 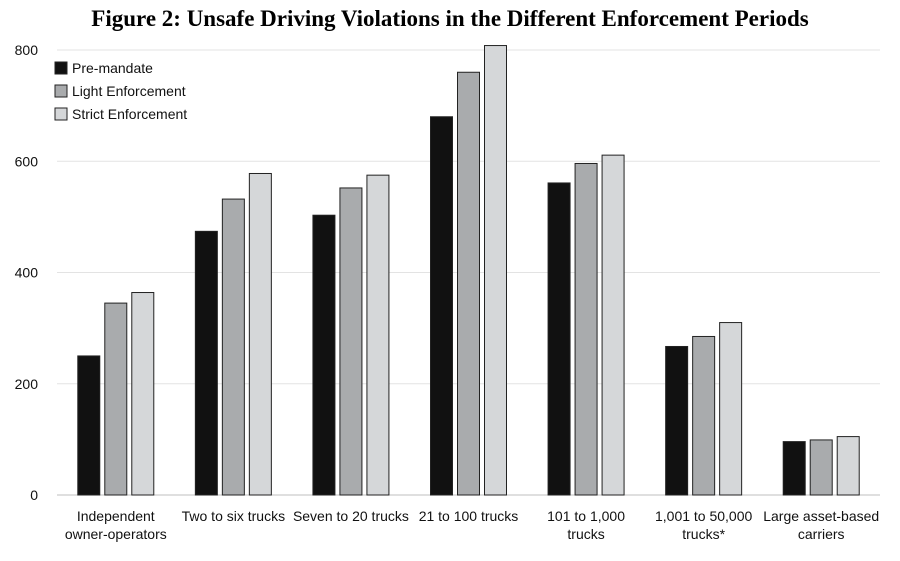 I want to click on y-tick-label: 0, so click(x=34, y=495).